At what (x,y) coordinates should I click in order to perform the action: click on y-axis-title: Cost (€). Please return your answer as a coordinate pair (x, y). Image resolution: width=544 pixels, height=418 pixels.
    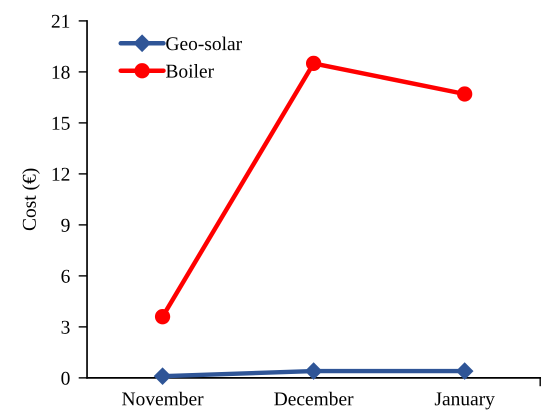
    Looking at the image, I should click on (31, 199).